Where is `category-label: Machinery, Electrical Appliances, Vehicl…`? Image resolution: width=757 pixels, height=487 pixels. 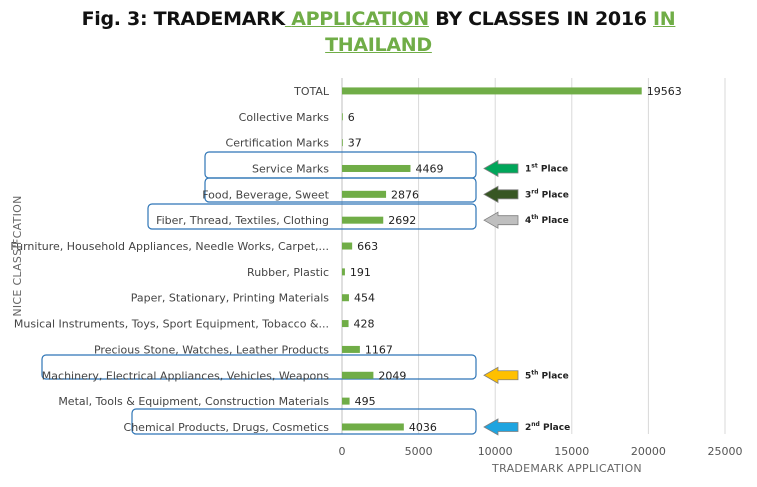
category-label: Machinery, Electrical Appliances, Vehicl… is located at coordinates (185, 375).